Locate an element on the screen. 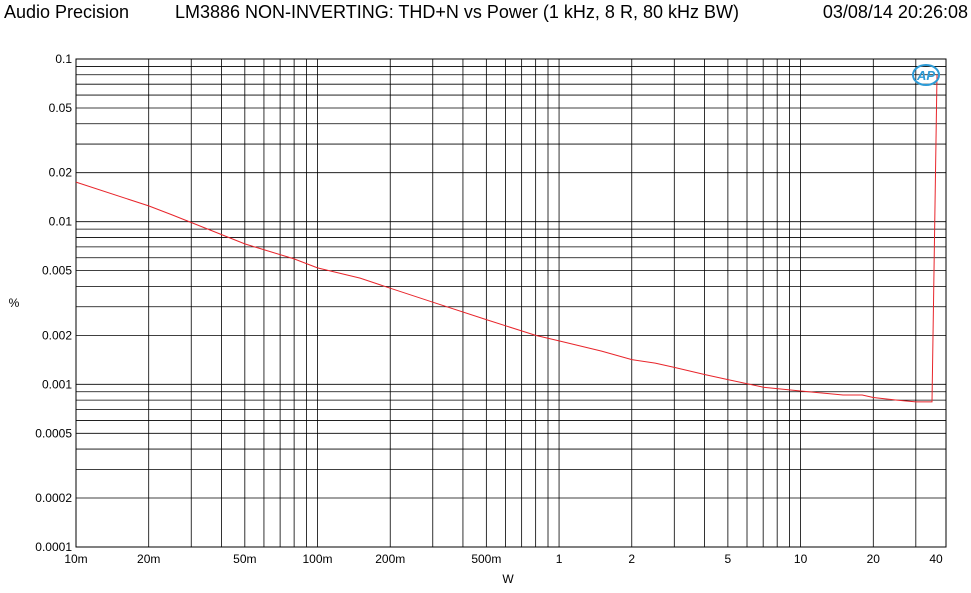 Image resolution: width=971 pixels, height=593 pixels. y-tick-label: 0.0002 is located at coordinates (53, 498).